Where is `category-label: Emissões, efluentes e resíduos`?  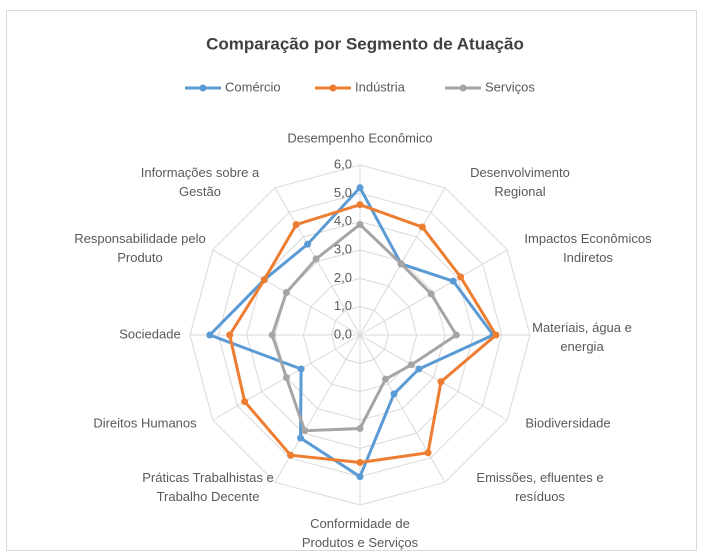 category-label: Emissões, efluentes e resíduos is located at coordinates (540, 487).